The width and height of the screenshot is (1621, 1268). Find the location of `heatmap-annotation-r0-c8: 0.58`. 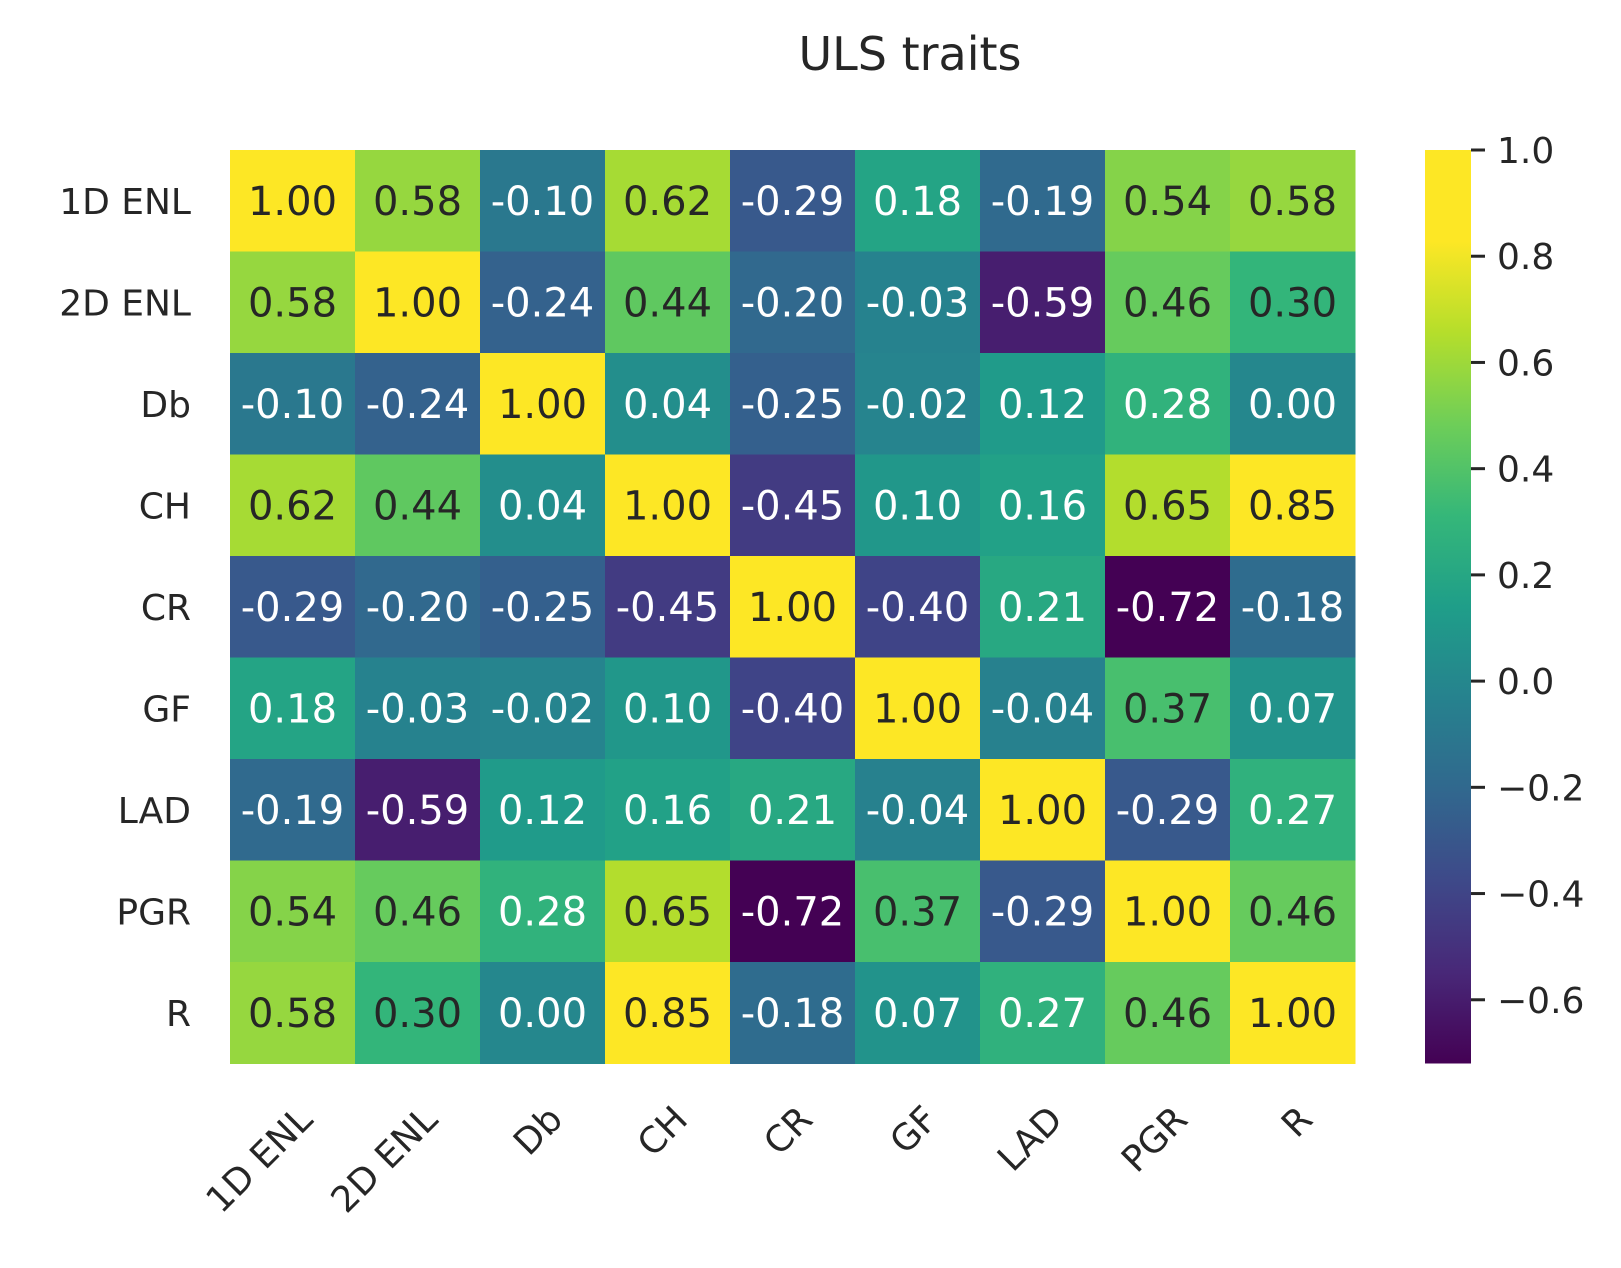

heatmap-annotation-r0-c8: 0.58 is located at coordinates (1292, 202).